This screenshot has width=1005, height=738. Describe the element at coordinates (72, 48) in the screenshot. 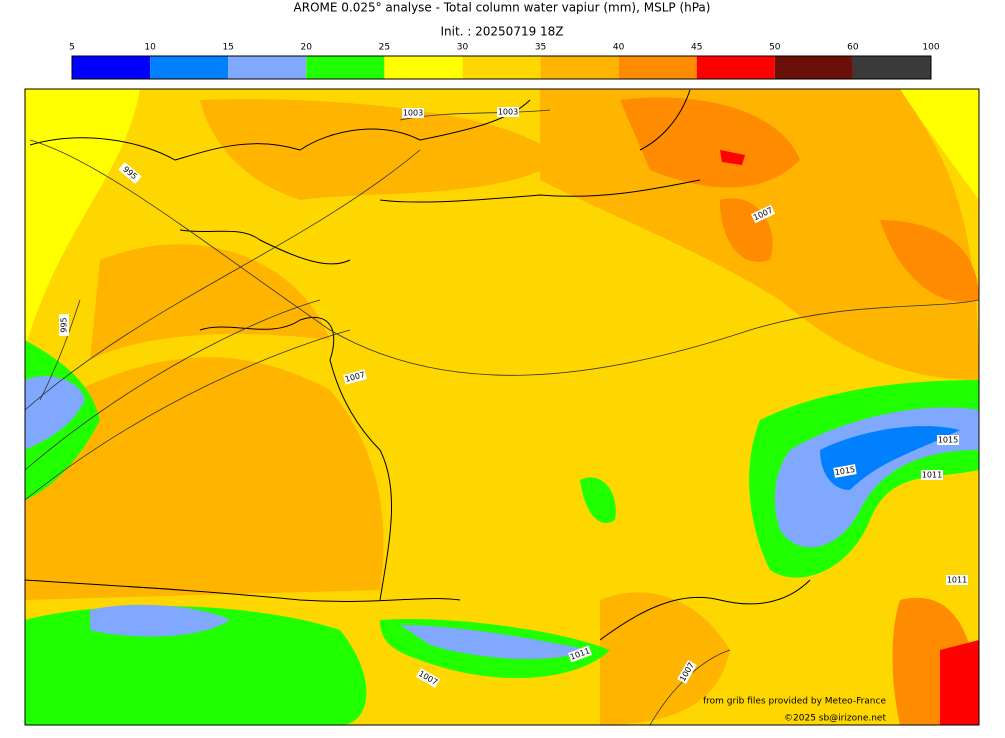

I see `colorbar-tick-label: 5` at that location.